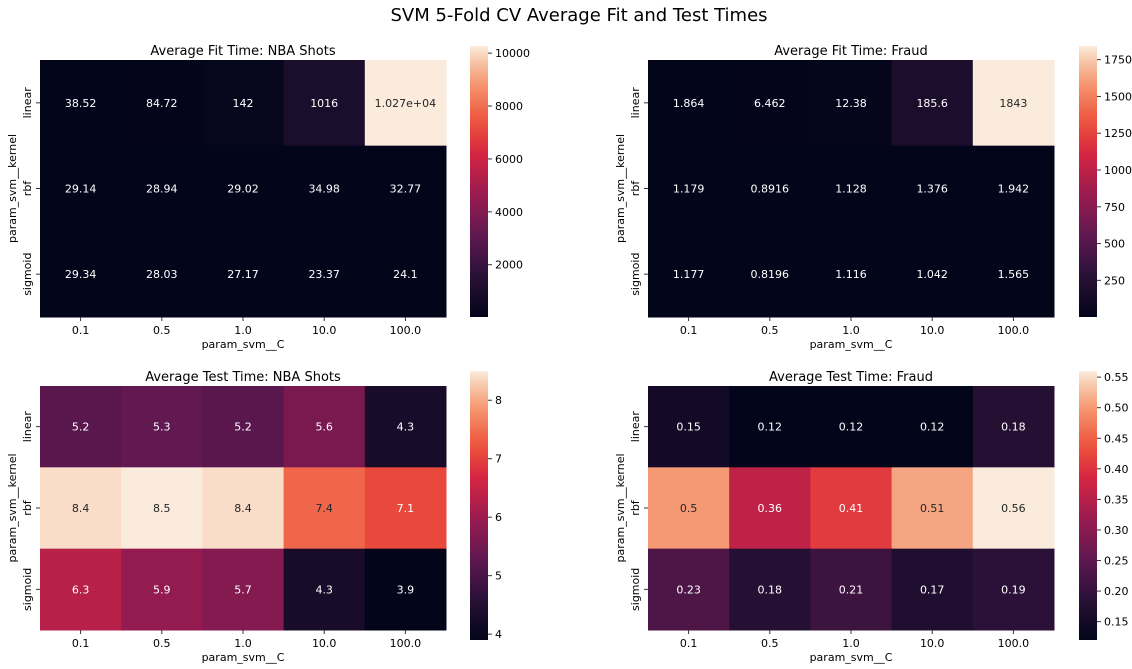  Describe the element at coordinates (1114, 244) in the screenshot. I see `colorbar-tick-label: 500` at that location.